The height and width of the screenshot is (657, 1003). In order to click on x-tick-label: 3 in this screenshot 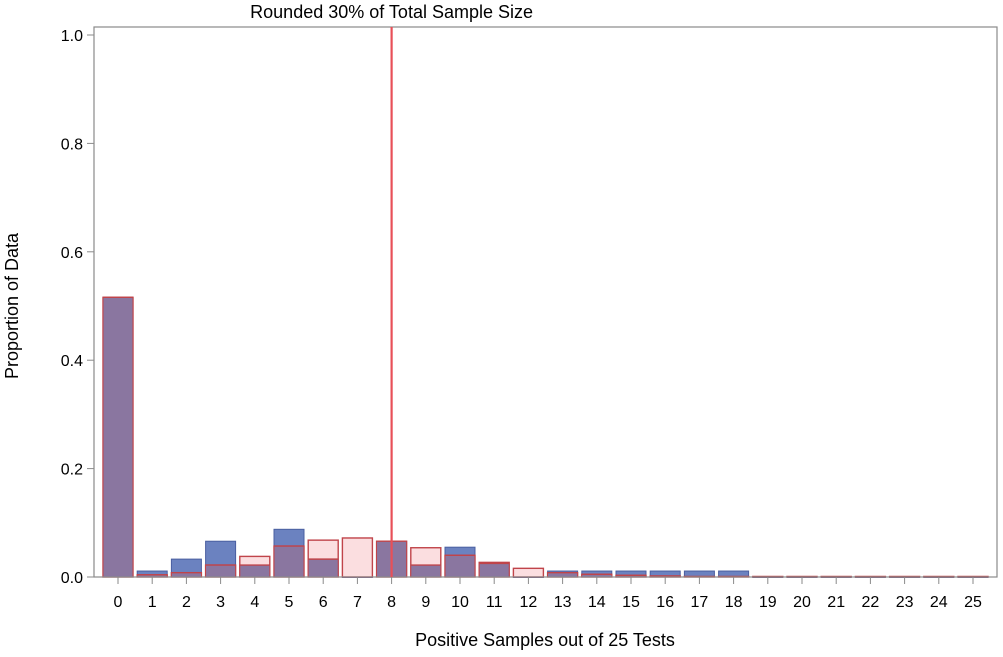, I will do `click(220, 602)`.